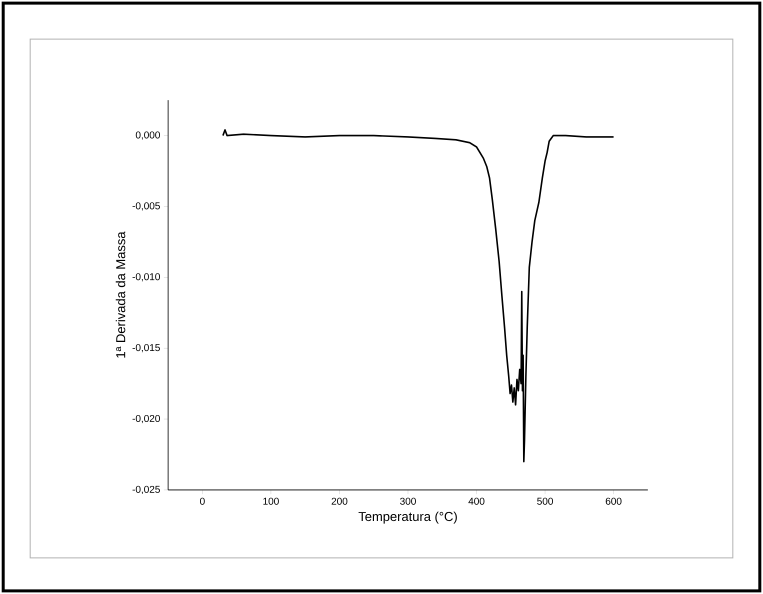 Image resolution: width=763 pixels, height=594 pixels. I want to click on x-tick-label: 100, so click(271, 501).